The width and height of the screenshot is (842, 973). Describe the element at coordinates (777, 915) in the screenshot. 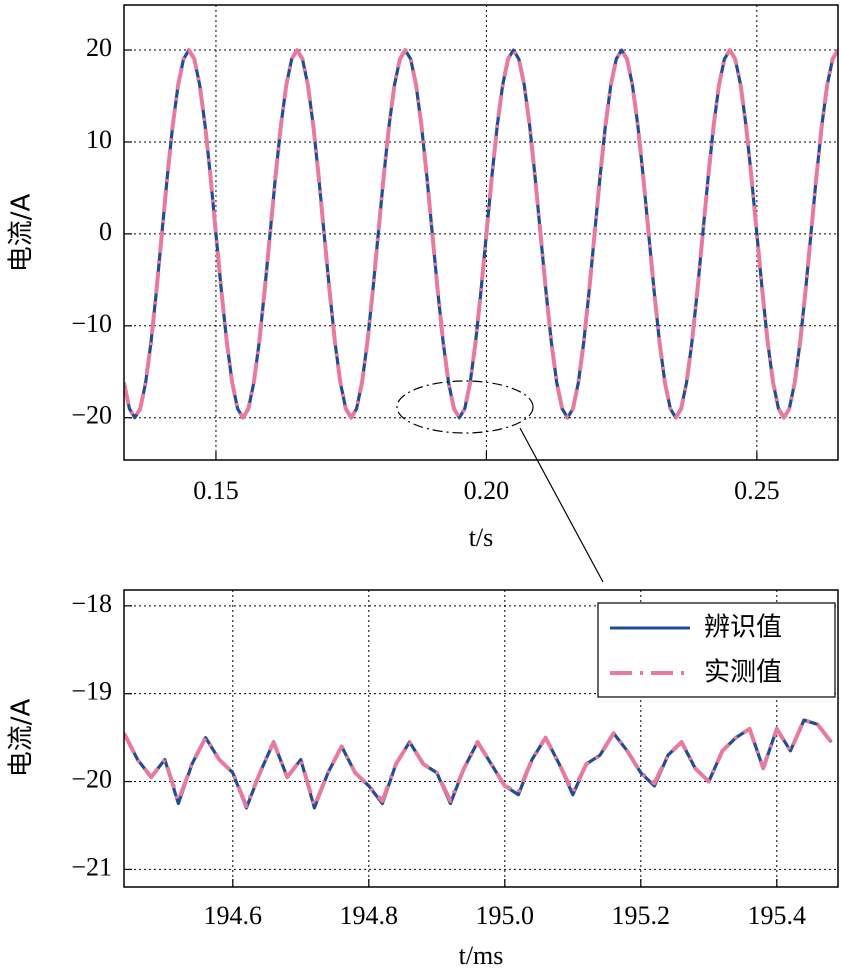

I see `x-tick-label: 195.4` at that location.